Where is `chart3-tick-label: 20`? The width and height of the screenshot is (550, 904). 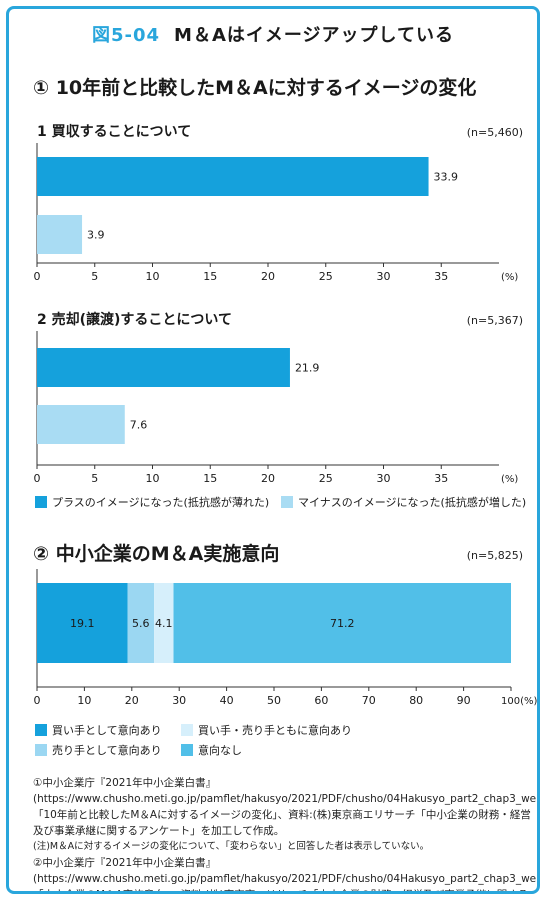 chart3-tick-label: 20 is located at coordinates (132, 700).